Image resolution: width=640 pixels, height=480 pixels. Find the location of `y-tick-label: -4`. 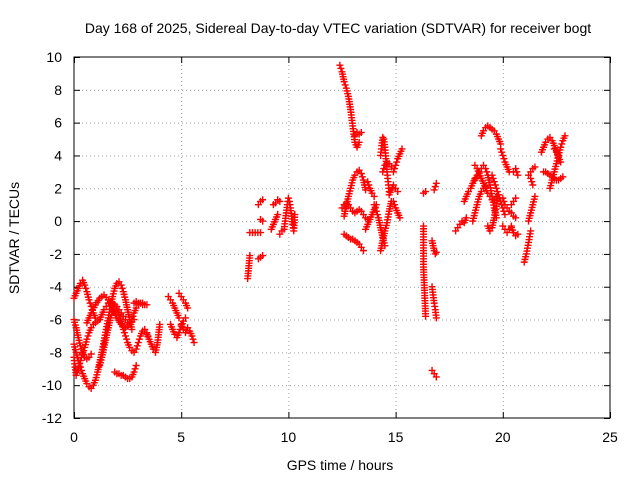

y-tick-label: -4 is located at coordinates (56, 287).